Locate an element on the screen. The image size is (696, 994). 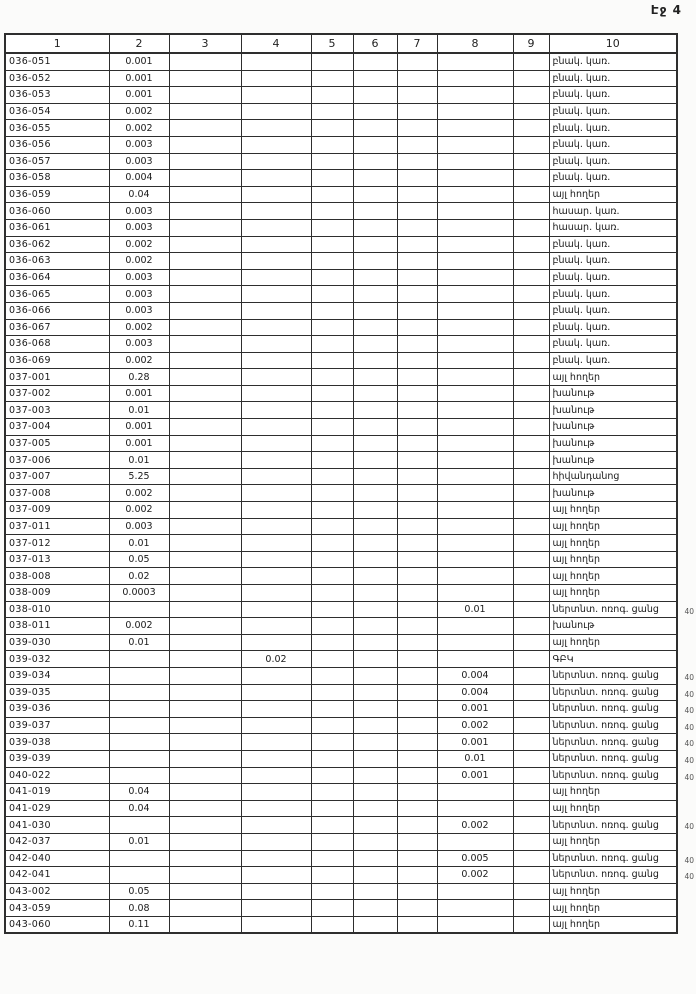
parcel-code-cell: 038-008 is located at coordinates (57, 576).